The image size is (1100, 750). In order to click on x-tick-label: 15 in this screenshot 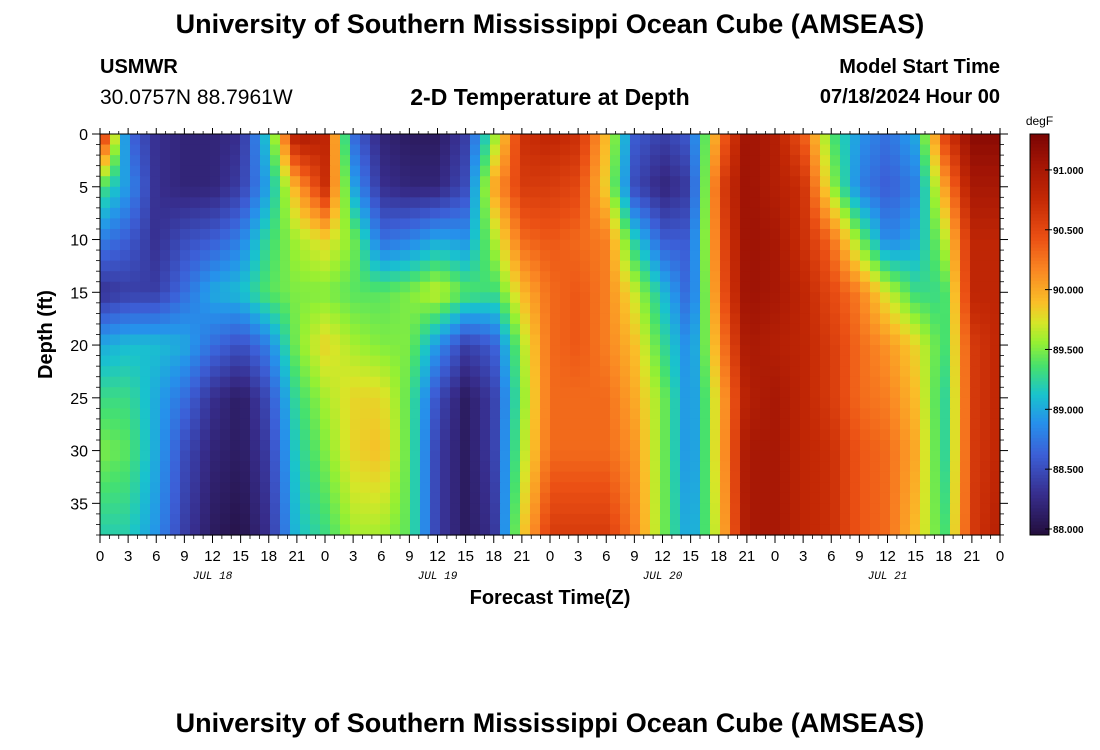, I will do `click(240, 556)`.